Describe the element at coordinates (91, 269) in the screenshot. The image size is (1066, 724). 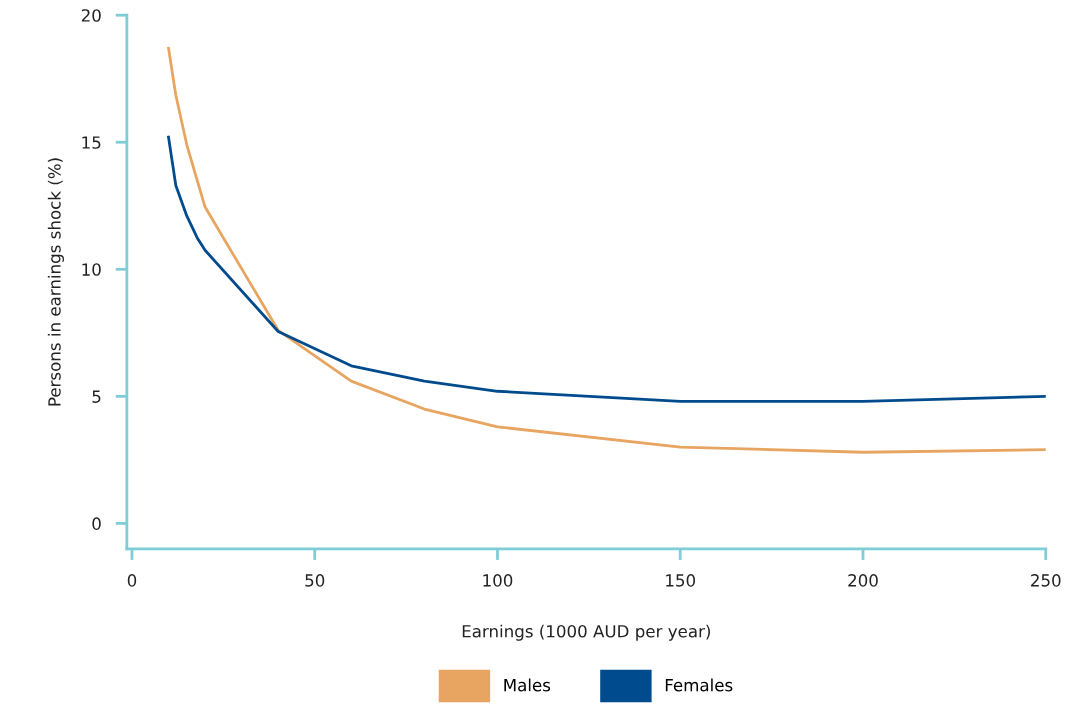
I see `y-tick-label: 10` at that location.